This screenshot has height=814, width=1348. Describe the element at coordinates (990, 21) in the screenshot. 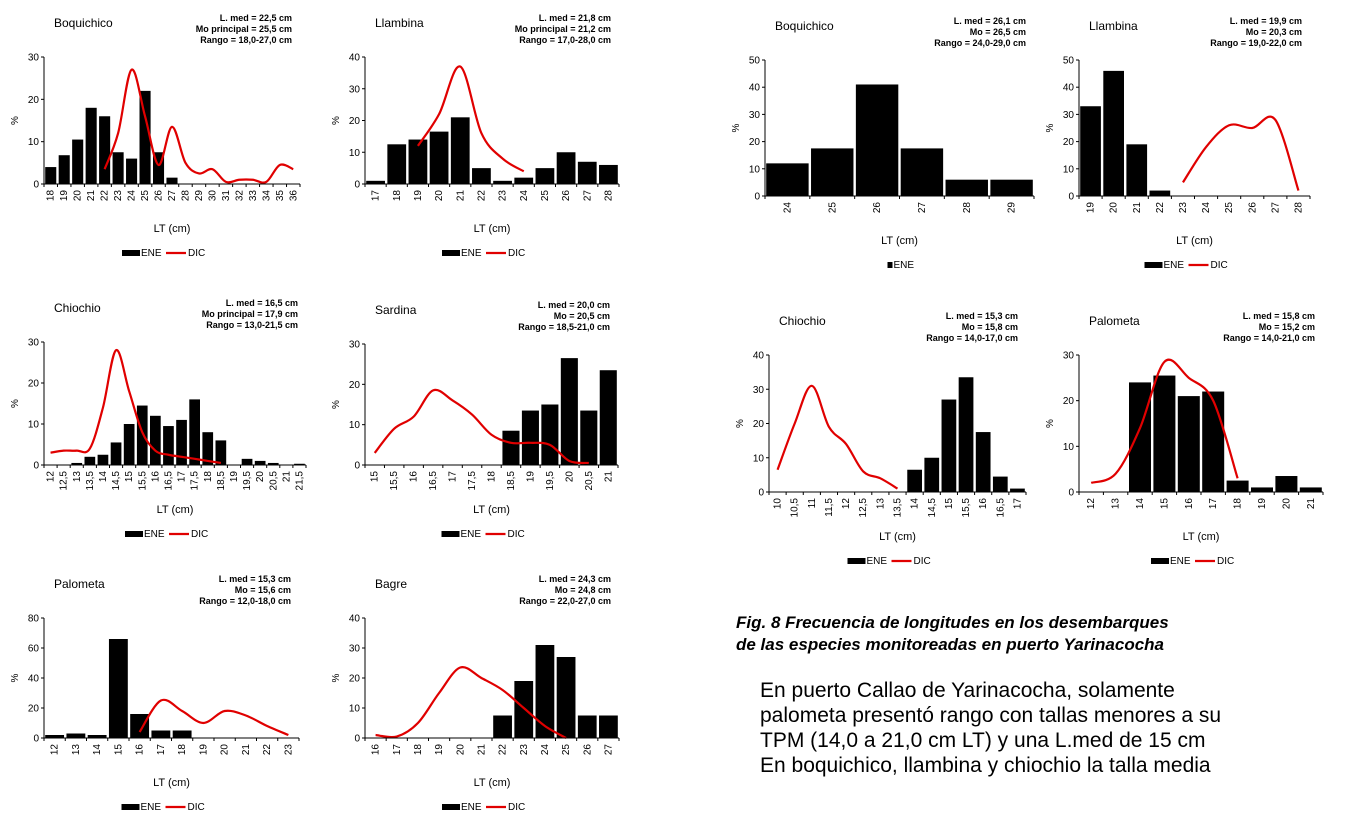

I see `chart-stat-label: L. med = 26,1 cm` at that location.